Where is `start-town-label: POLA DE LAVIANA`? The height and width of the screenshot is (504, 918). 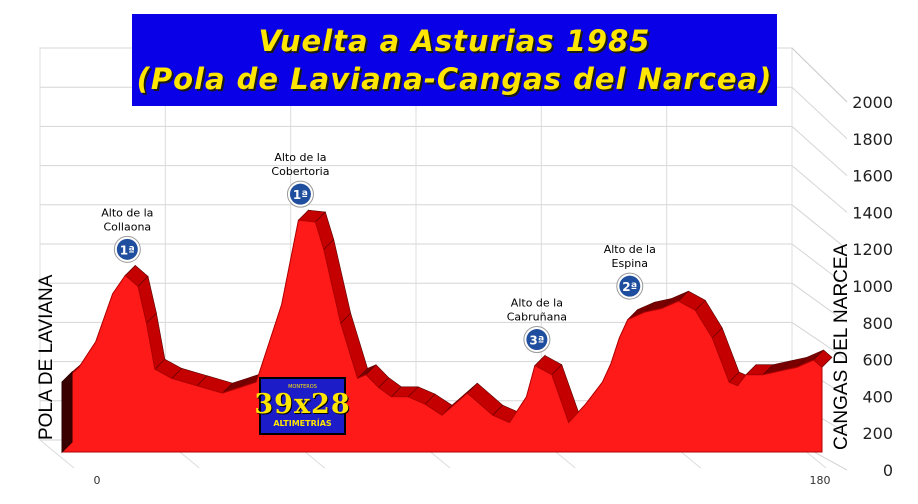
start-town-label: POLA DE LAVIANA is located at coordinates (46, 357).